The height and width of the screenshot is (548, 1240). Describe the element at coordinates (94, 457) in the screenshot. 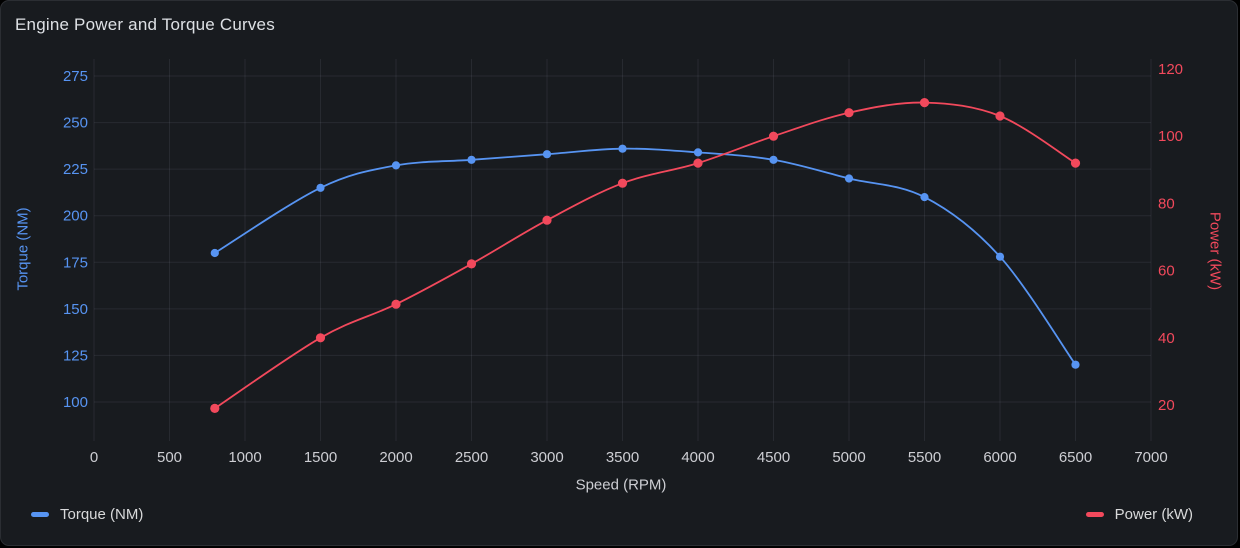

I see `x-tick-label: 0` at that location.